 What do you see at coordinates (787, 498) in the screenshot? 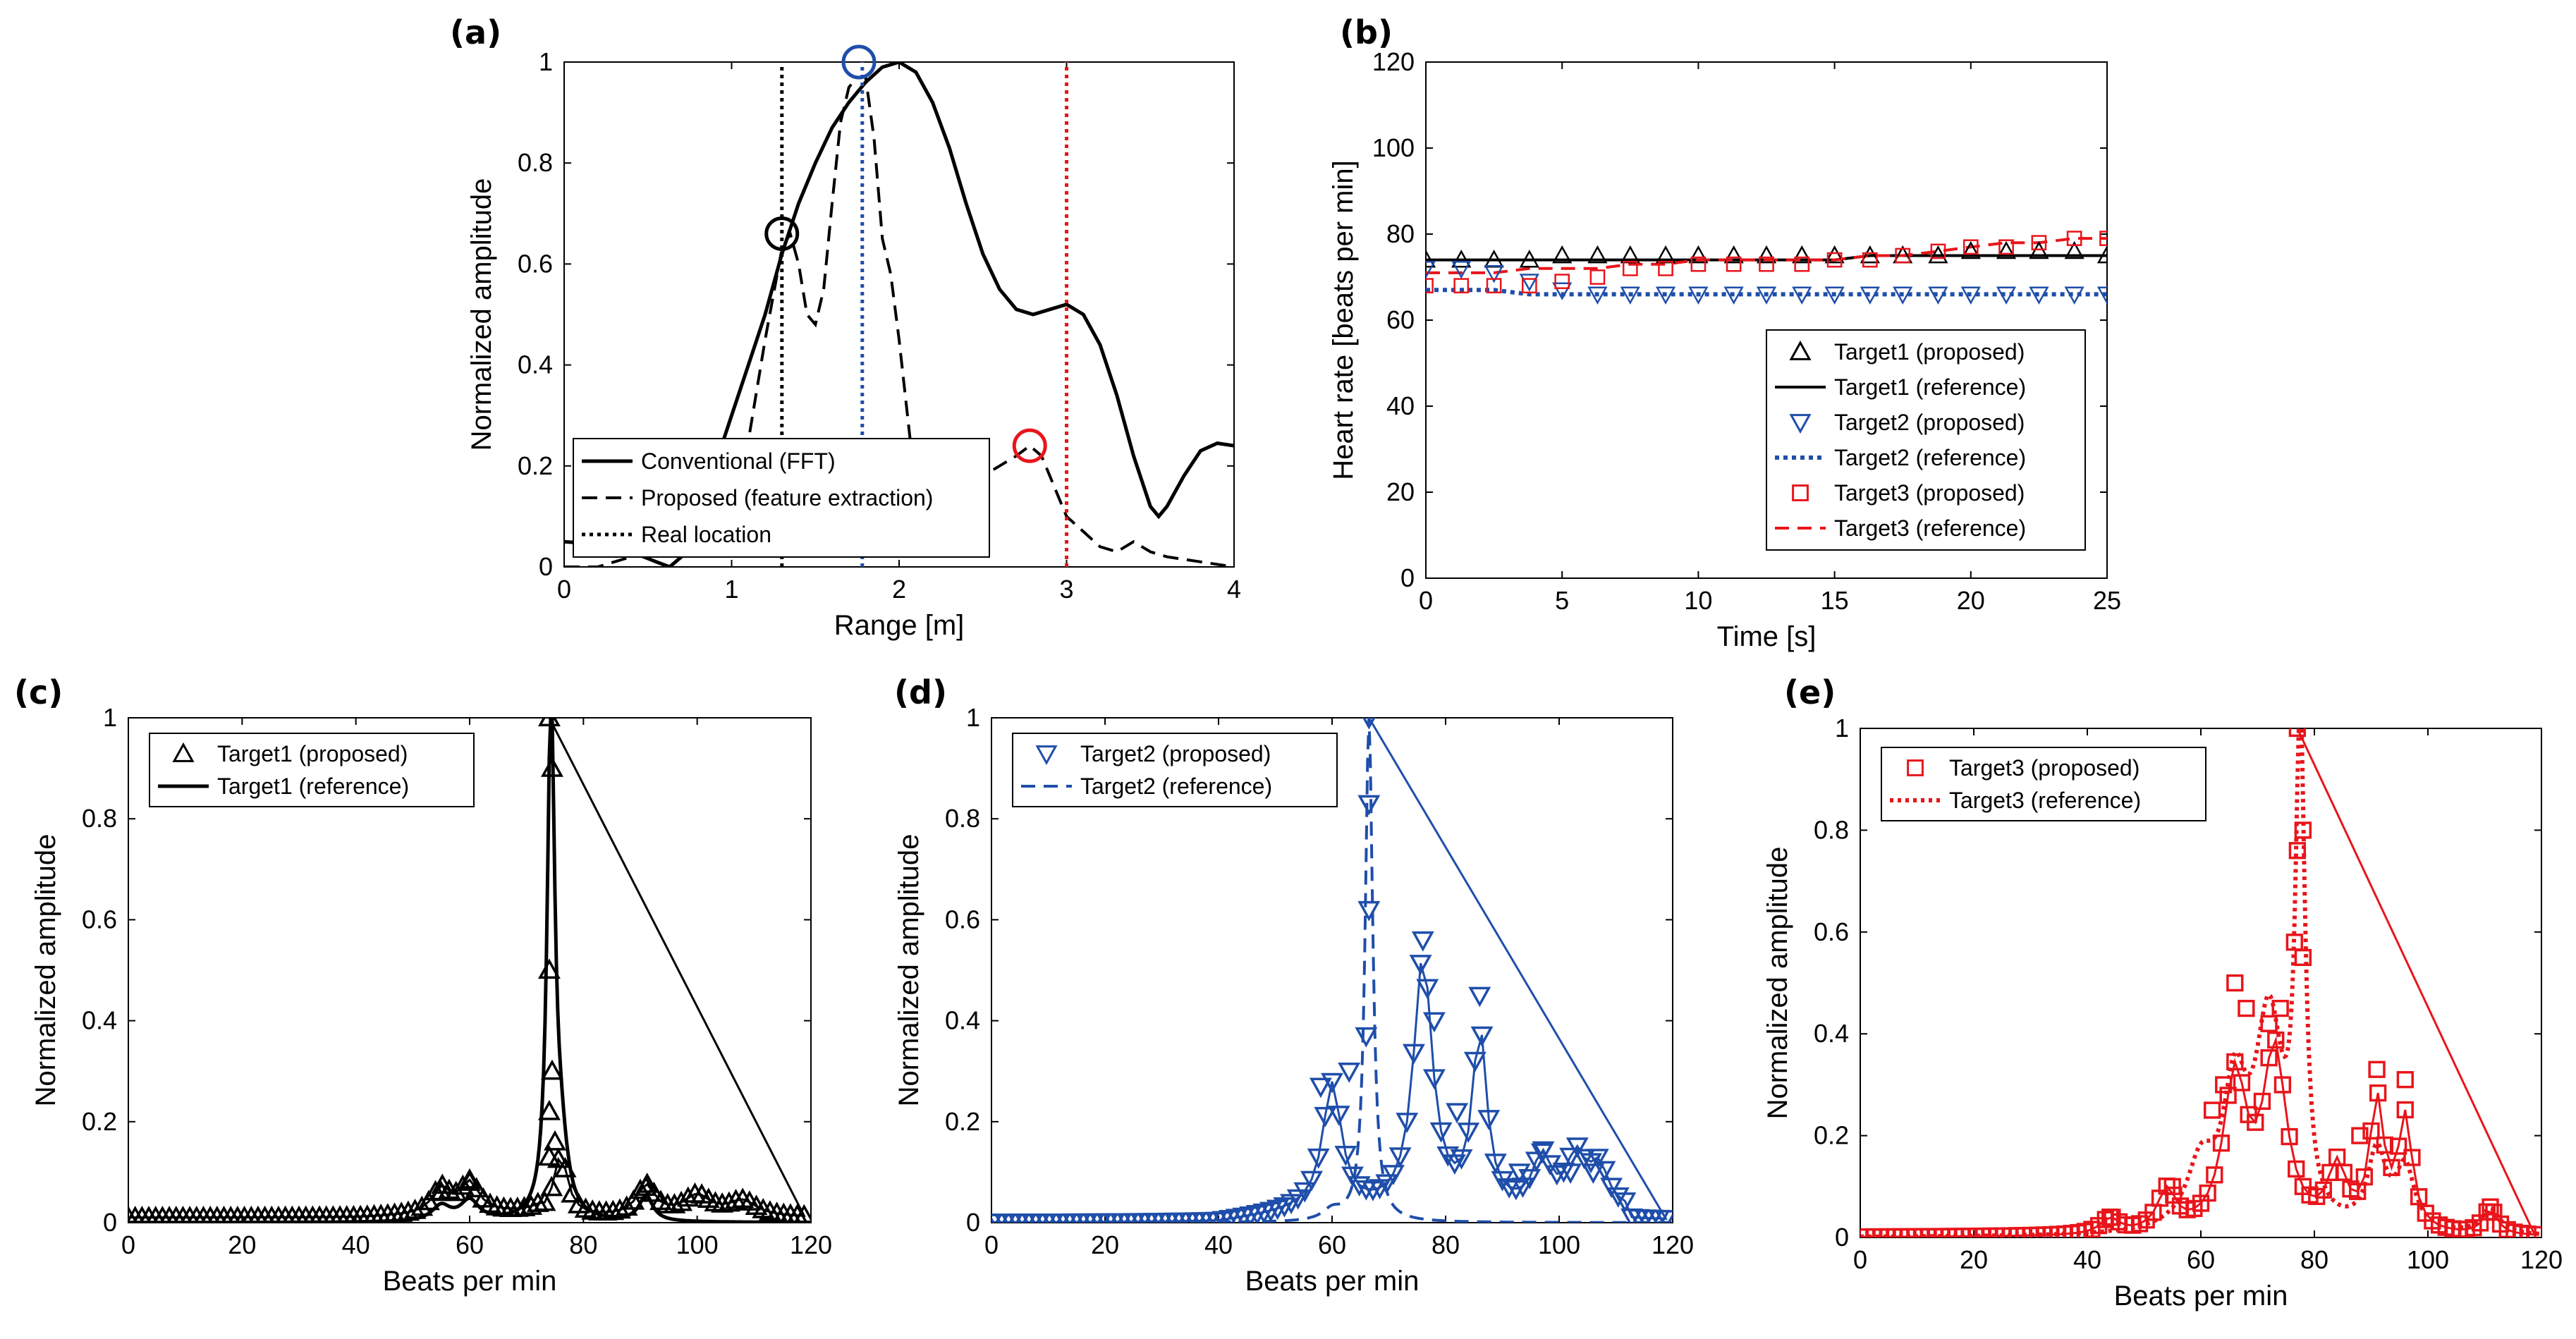
I see `legend-label: Proposed (feature extraction)` at bounding box center [787, 498].